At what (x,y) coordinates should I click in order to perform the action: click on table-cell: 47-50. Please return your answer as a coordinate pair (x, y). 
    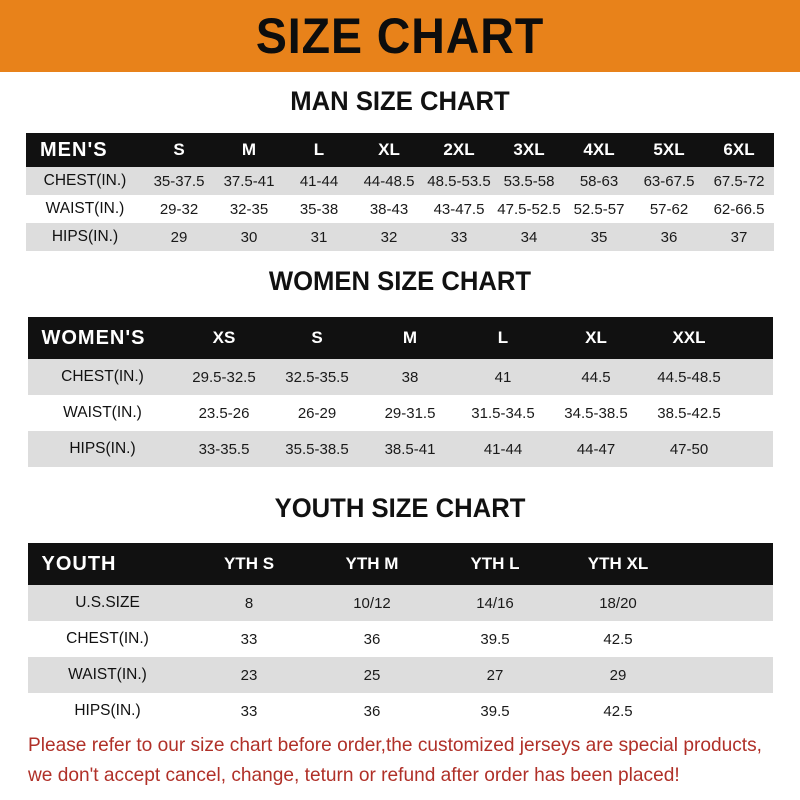
    Looking at the image, I should click on (689, 449).